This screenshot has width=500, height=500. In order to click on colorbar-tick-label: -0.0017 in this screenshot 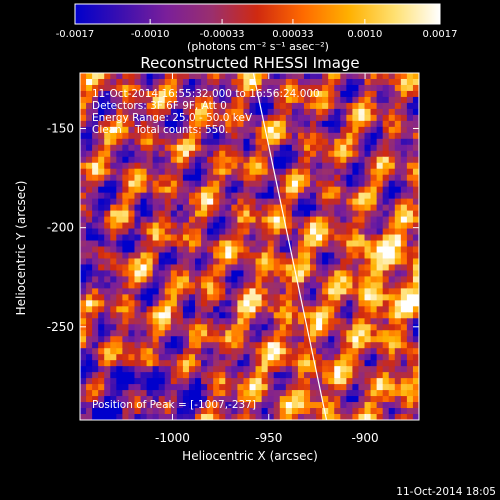, I will do `click(75, 34)`.